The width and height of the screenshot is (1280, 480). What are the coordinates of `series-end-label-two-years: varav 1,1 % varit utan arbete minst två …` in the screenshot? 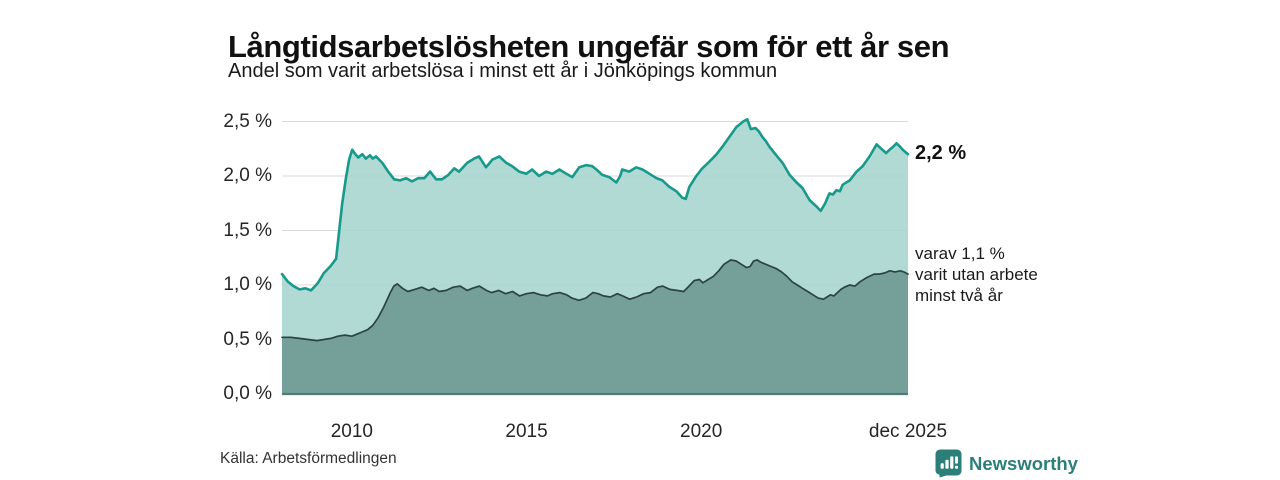 It's located at (976, 275).